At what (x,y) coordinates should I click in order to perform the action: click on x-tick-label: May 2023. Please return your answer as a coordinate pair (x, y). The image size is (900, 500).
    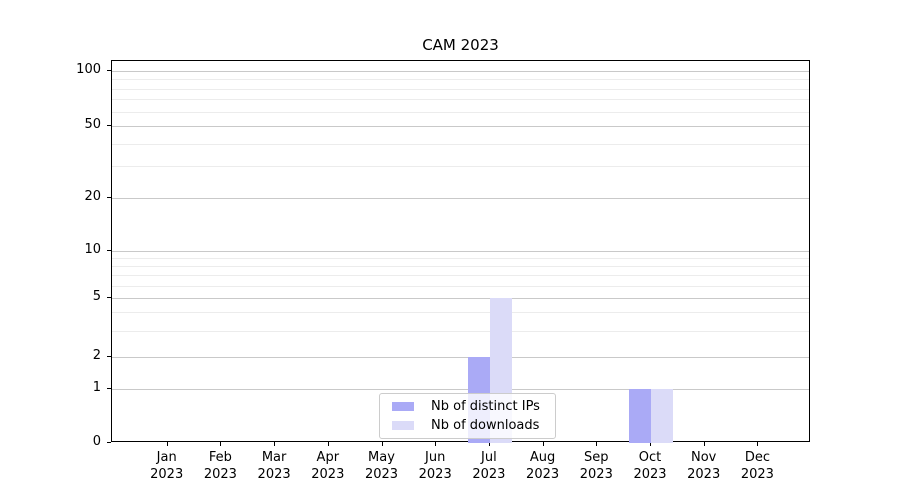
    Looking at the image, I should click on (381, 466).